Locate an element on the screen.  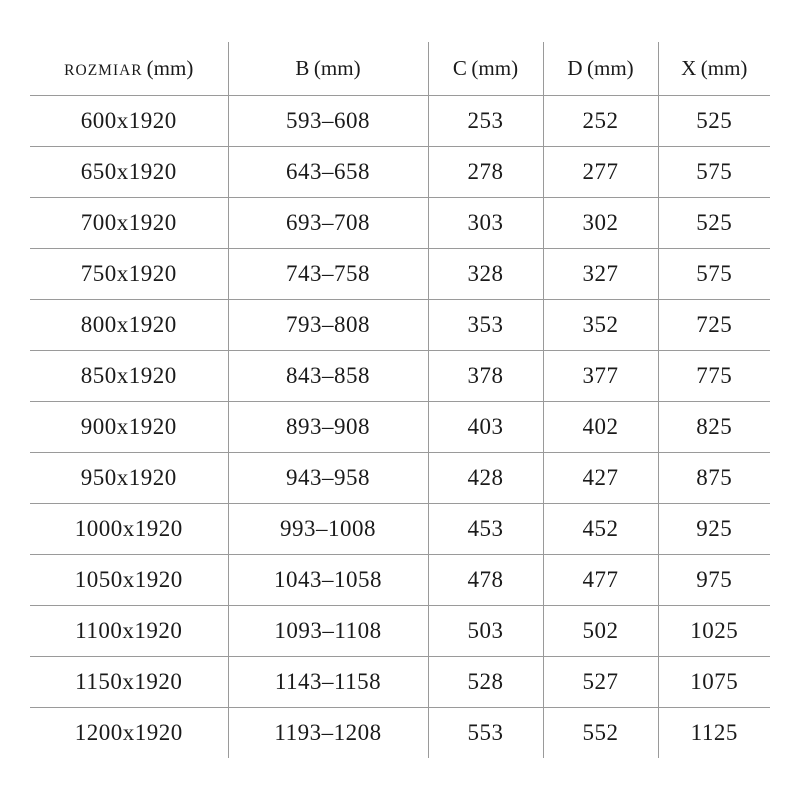
table-cell: 750x1920 is located at coordinates (129, 273).